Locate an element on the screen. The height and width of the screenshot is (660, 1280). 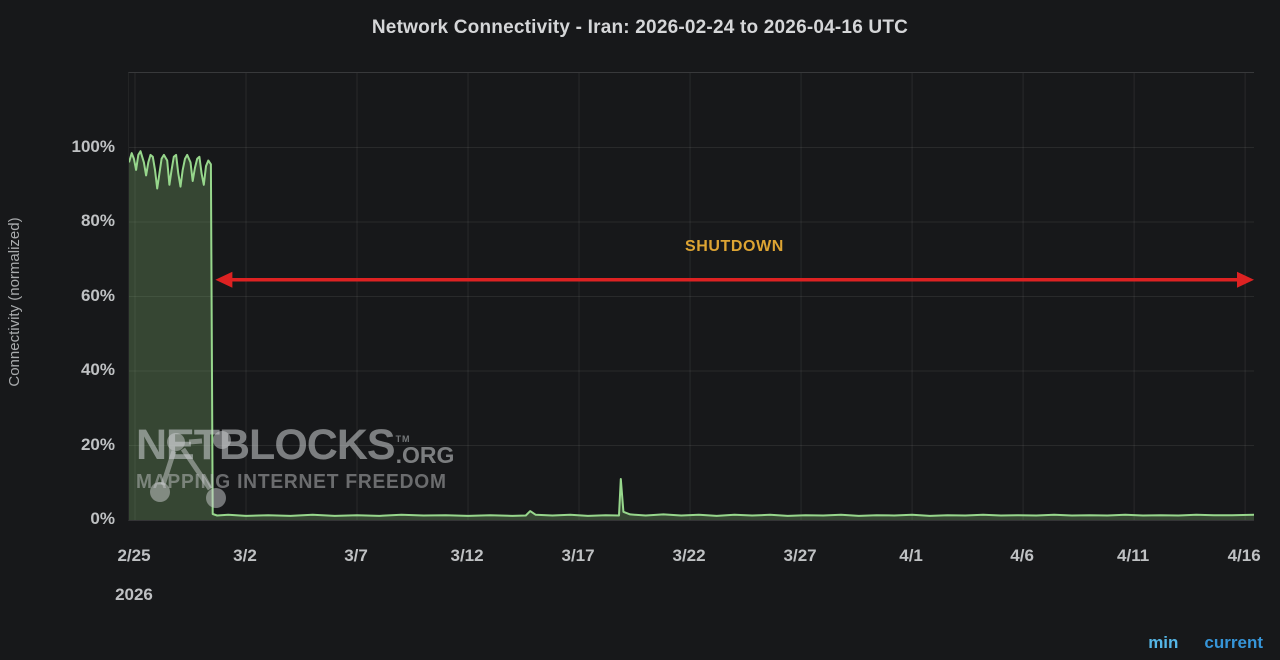
x-tick-label: 2/25 is located at coordinates (134, 555).